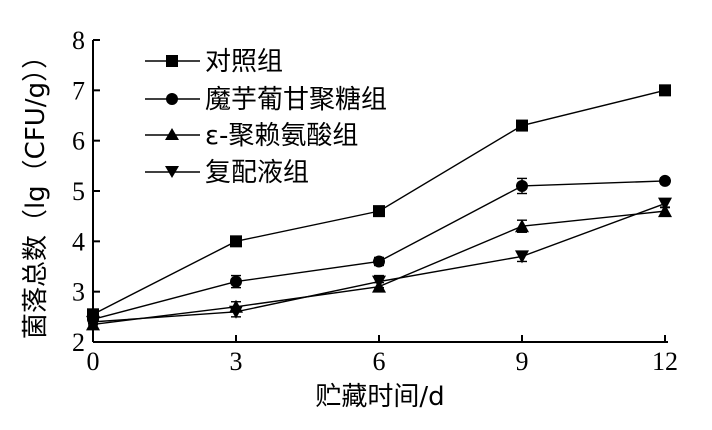 The image size is (712, 430). What do you see at coordinates (36, 191) in the screenshot?
I see `y-axis-title: 菌落总数（lg（CFU/g））` at bounding box center [36, 191].